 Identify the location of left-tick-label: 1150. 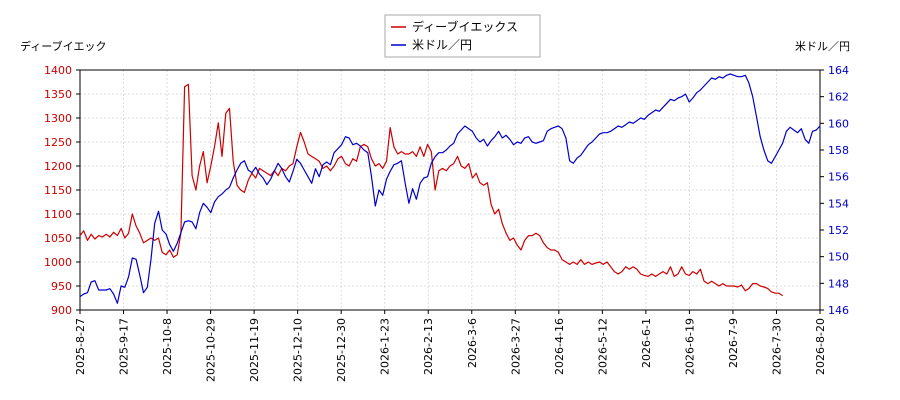
(58, 190).